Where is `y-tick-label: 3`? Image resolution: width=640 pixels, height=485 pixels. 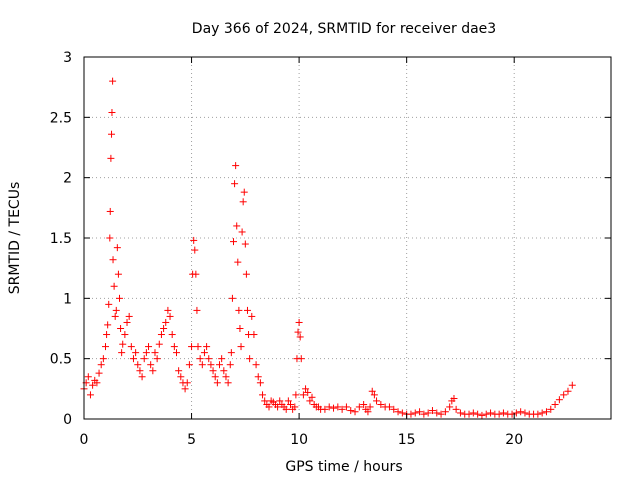 y-tick-label: 3 is located at coordinates (67, 58).